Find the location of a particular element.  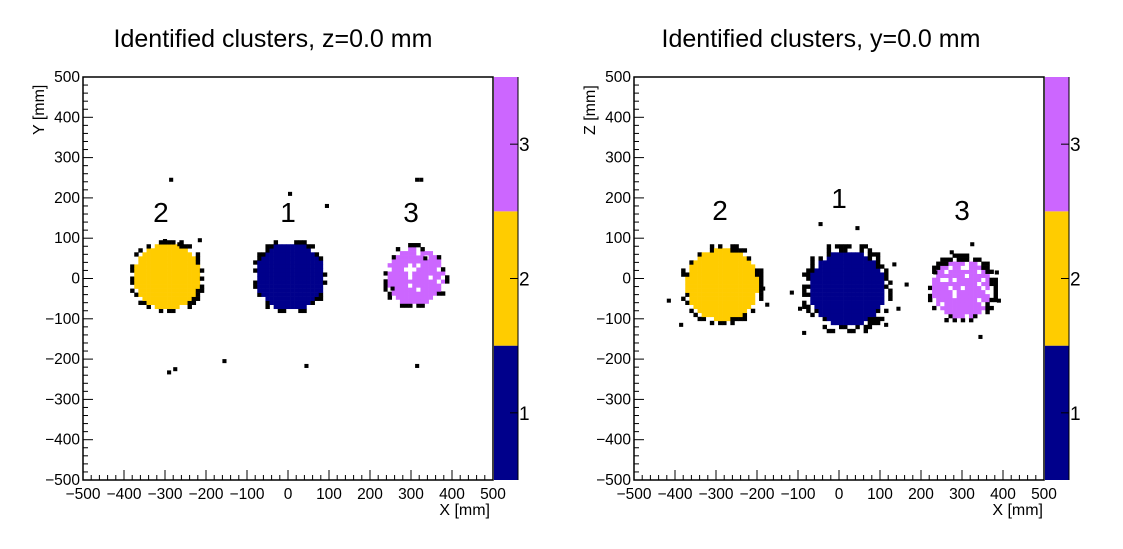

y-tick-label: 300 is located at coordinates (618, 158).